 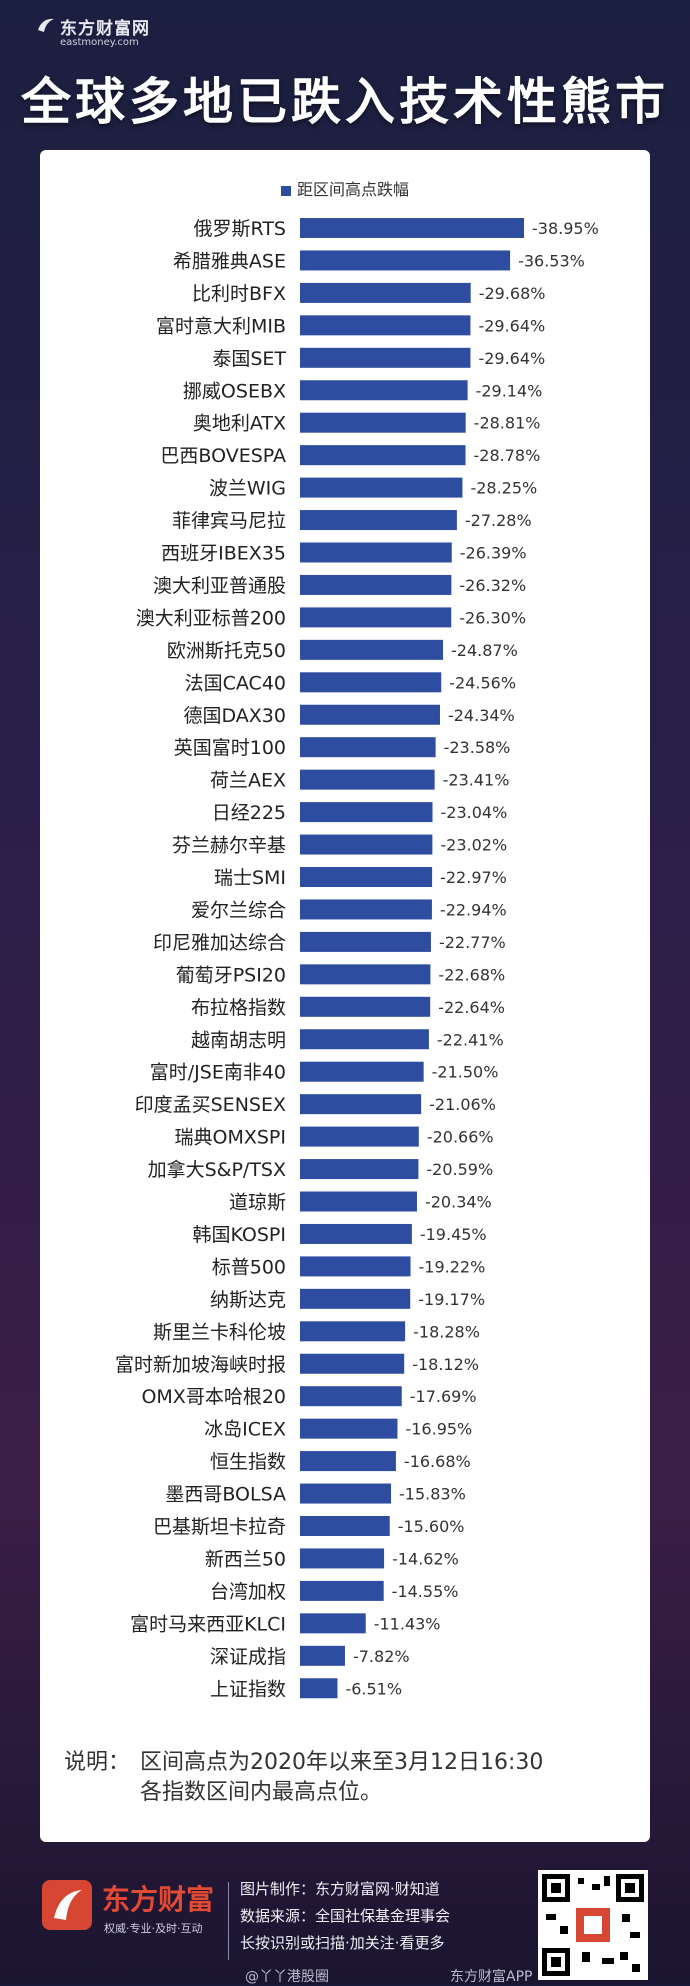 I want to click on footer-slogan: 权威·专业·及时·互动, so click(x=153, y=1928).